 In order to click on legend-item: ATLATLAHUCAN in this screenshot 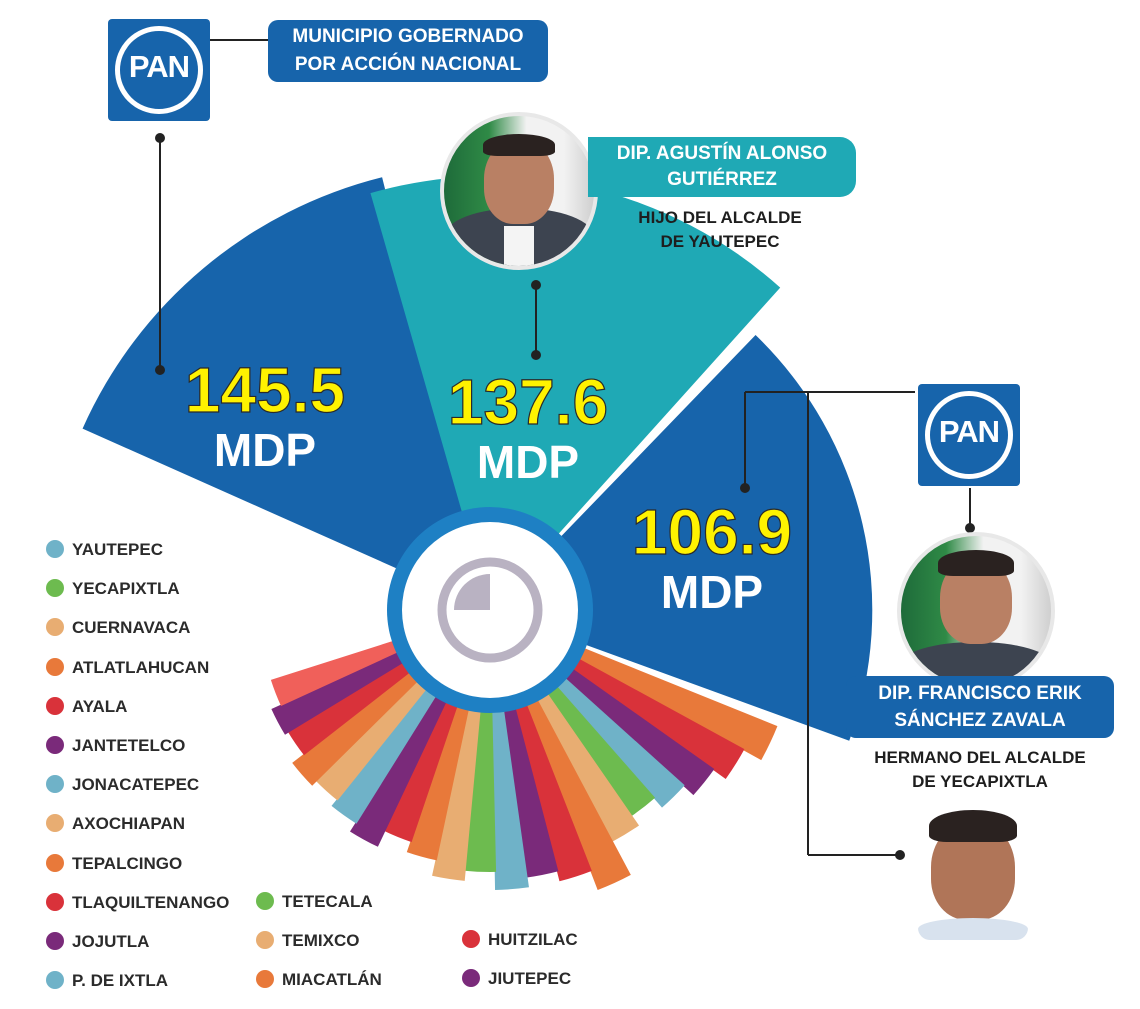, I will do `click(128, 667)`.